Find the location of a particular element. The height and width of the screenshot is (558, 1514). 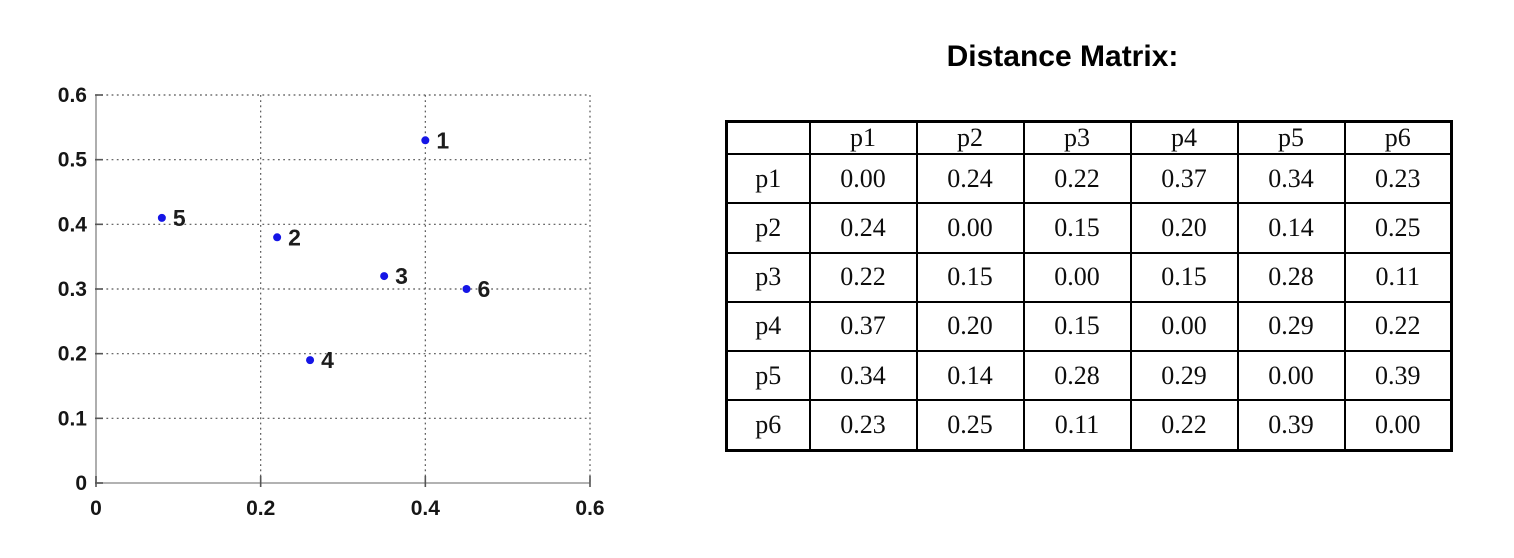

matrix-row: p4 0.37 0.20 0.15 0.00 0.29 0.22 is located at coordinates (1089, 326).